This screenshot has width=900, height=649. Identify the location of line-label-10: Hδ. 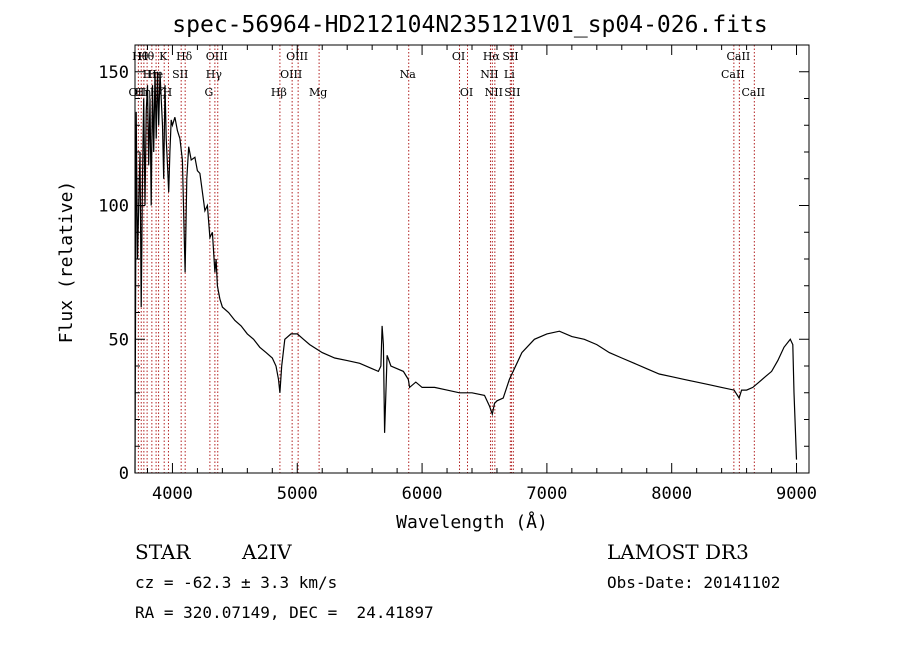
(184, 56).